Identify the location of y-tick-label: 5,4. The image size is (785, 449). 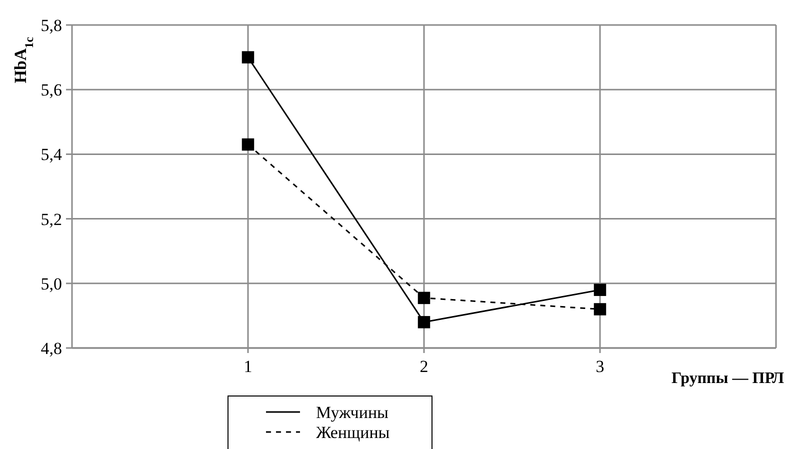
(51, 154).